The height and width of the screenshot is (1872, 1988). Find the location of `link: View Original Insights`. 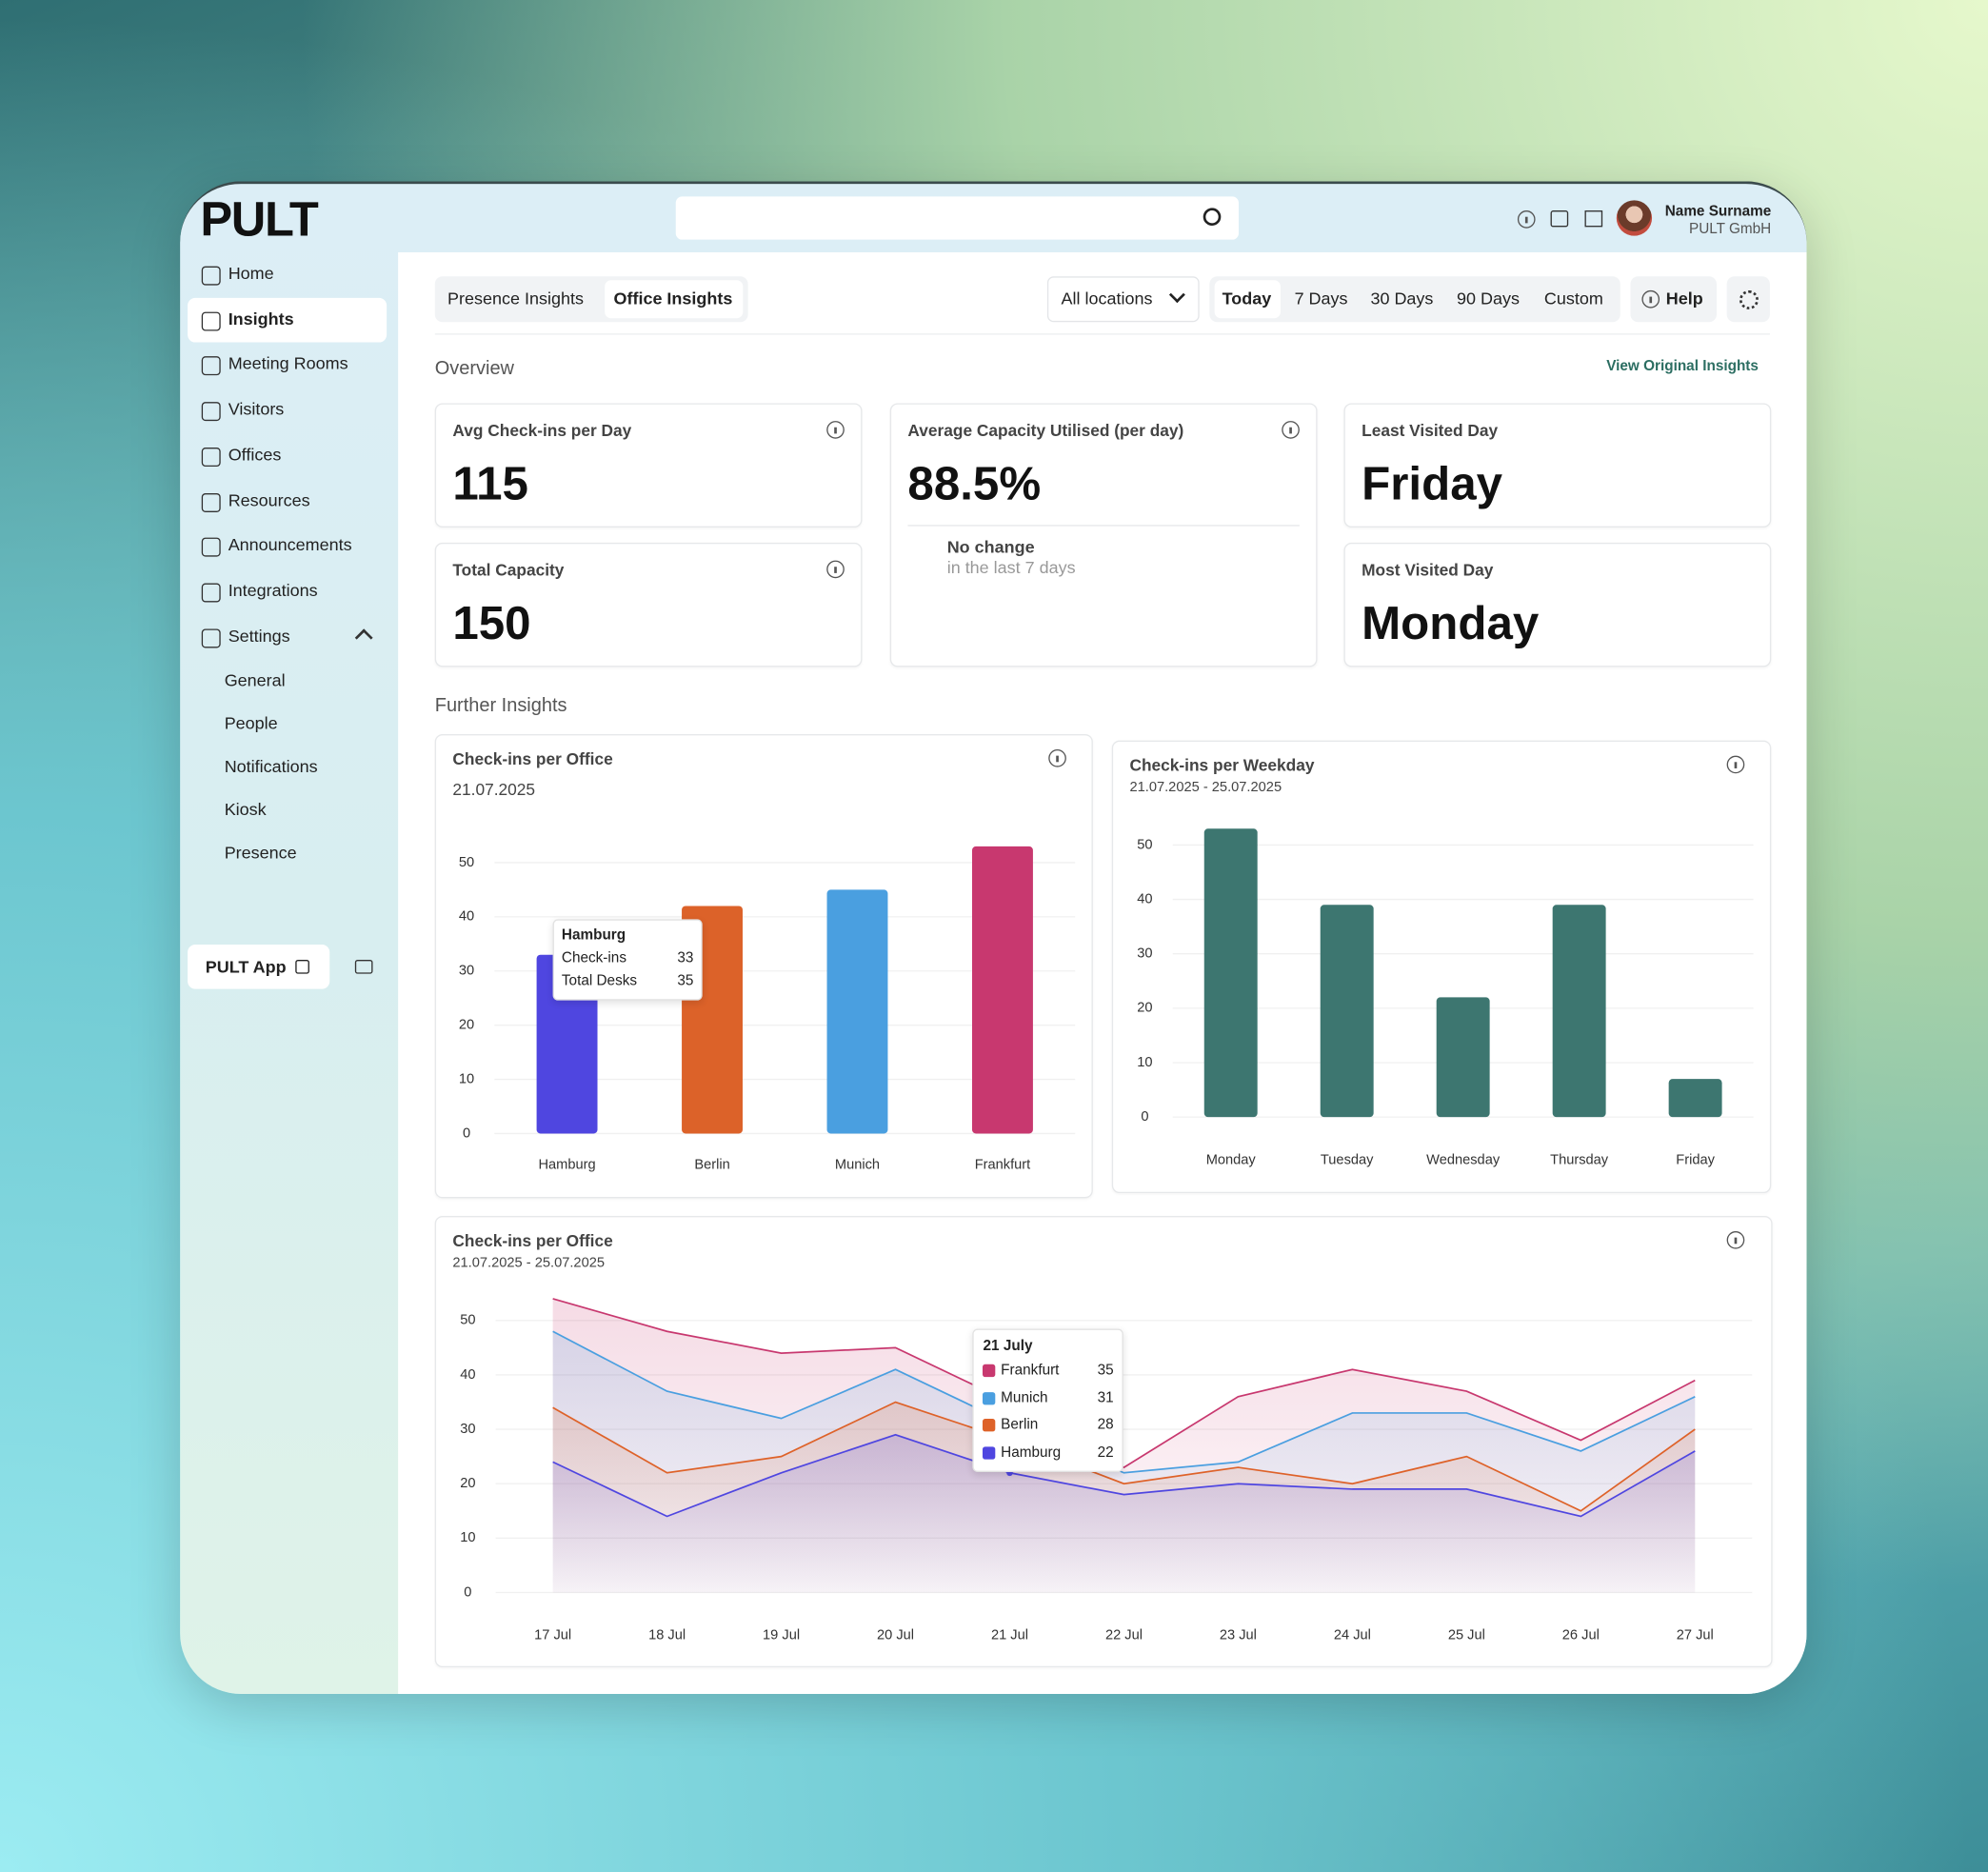

link: View Original Insights is located at coordinates (1683, 366).